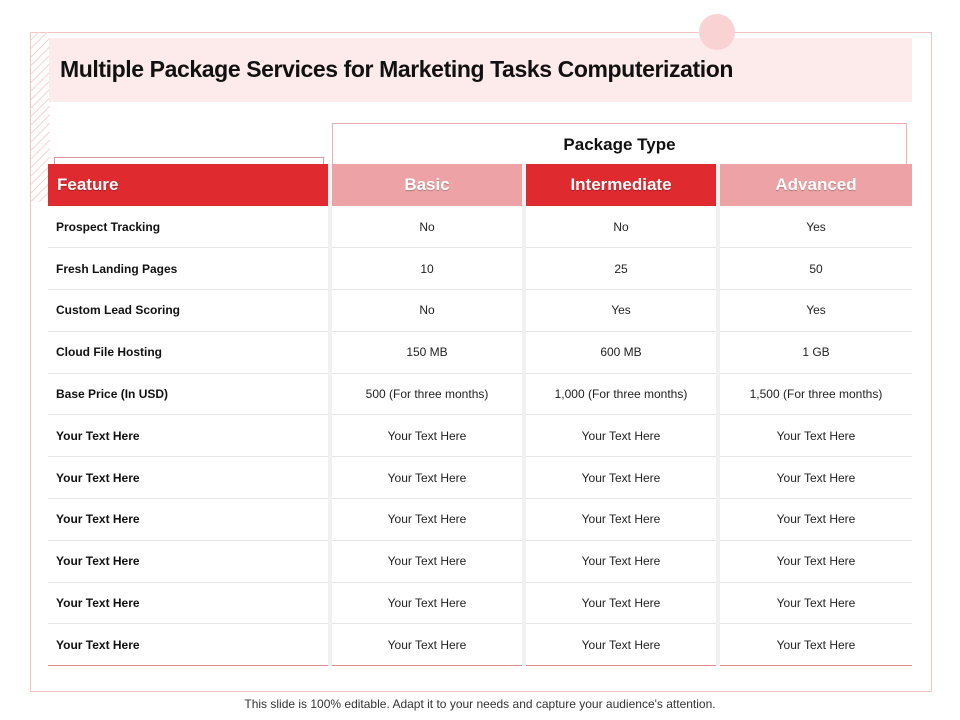  What do you see at coordinates (620, 269) in the screenshot?
I see `intermediate-cell: 25` at bounding box center [620, 269].